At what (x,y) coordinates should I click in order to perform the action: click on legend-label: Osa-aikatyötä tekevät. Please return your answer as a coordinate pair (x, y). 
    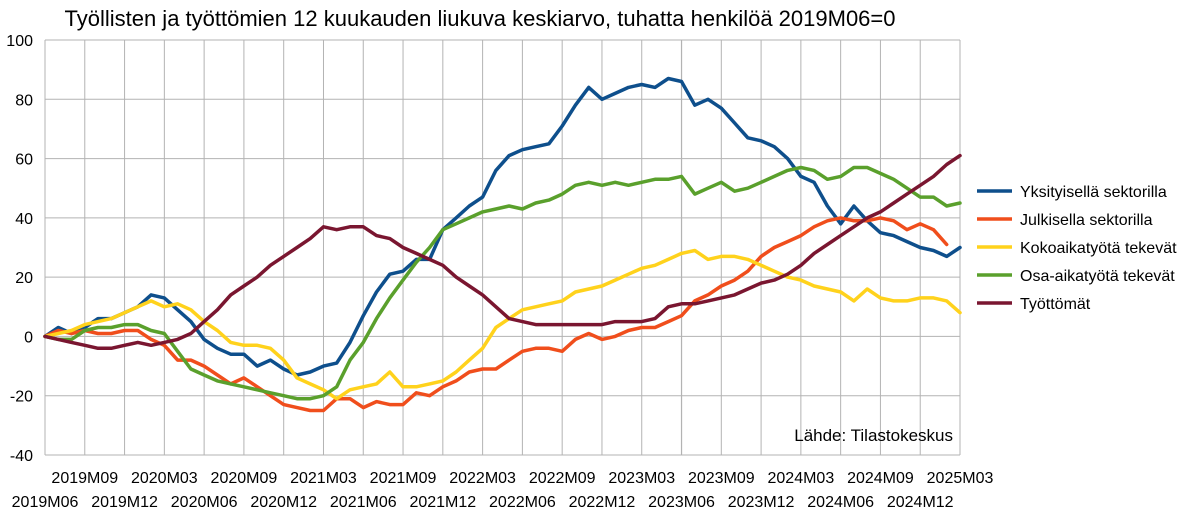
    Looking at the image, I should click on (1097, 276).